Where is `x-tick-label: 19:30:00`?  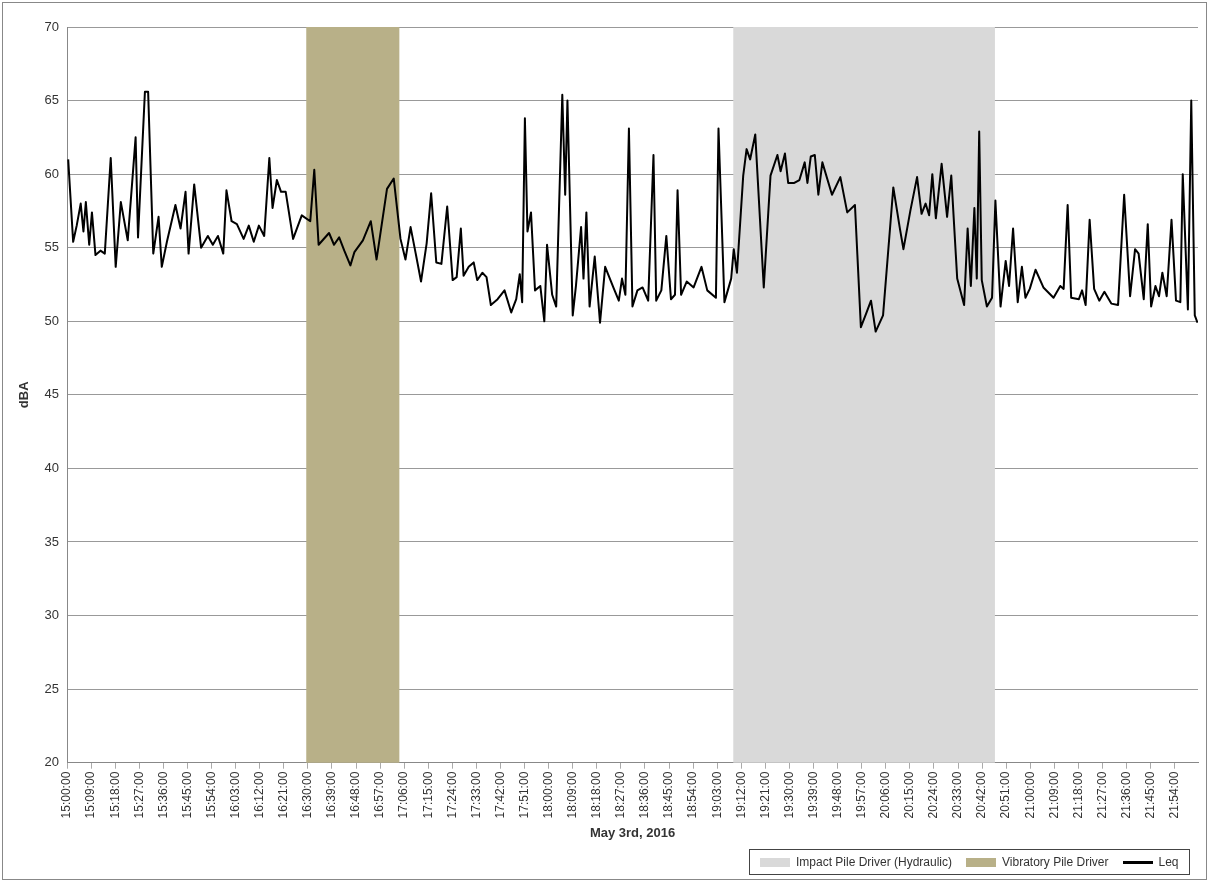
x-tick-label: 19:30:00 is located at coordinates (788, 795).